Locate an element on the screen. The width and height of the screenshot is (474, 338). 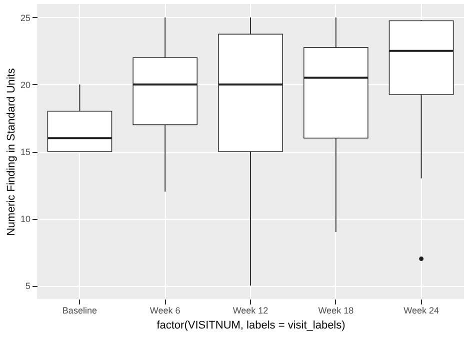
x-tick-label: Week 6 is located at coordinates (165, 311).